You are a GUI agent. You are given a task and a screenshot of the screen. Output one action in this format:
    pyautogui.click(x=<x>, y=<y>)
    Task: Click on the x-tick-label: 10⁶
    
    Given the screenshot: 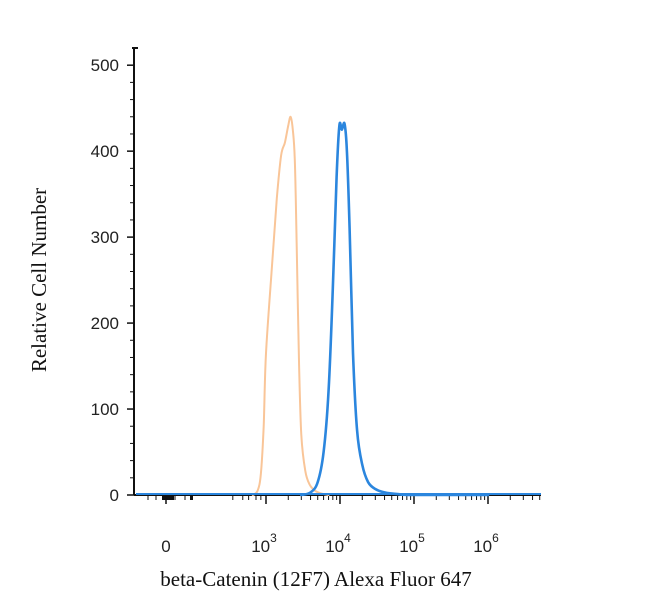 What is the action you would take?
    pyautogui.click(x=486, y=543)
    